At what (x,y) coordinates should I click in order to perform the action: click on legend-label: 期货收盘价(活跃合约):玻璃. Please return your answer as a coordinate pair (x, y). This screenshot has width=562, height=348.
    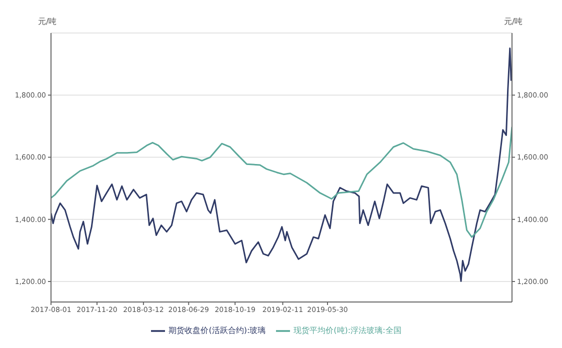
    Looking at the image, I should click on (217, 331).